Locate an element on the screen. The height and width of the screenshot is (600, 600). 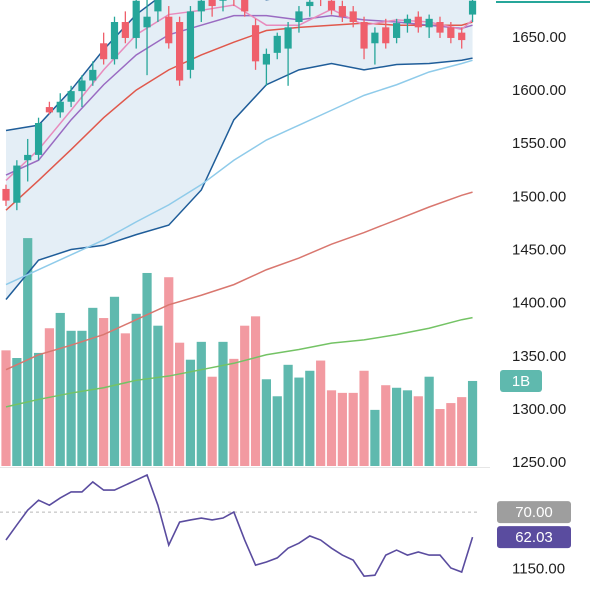
rsi-value-label: 62.03 is located at coordinates (534, 537).